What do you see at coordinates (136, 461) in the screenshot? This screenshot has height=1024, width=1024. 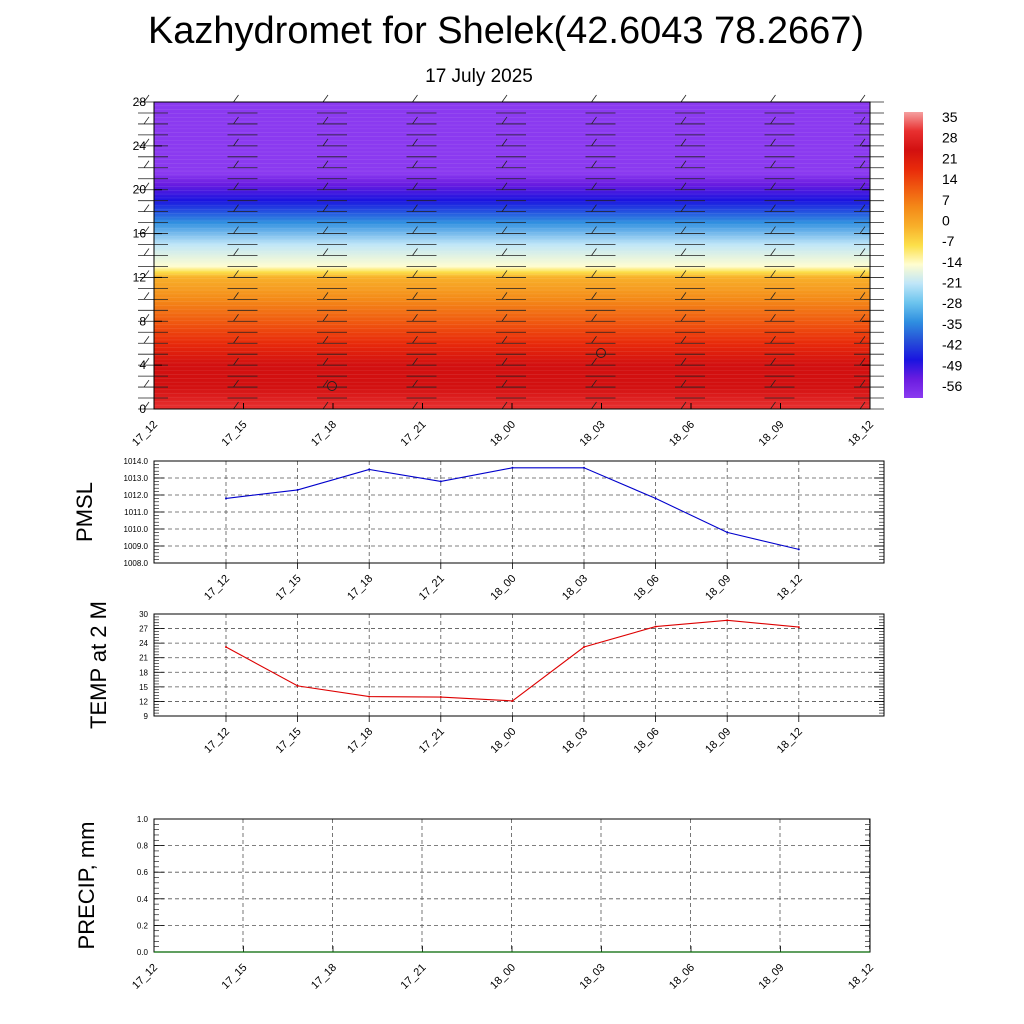 I see `y-tick-label: 1014.0` at bounding box center [136, 461].